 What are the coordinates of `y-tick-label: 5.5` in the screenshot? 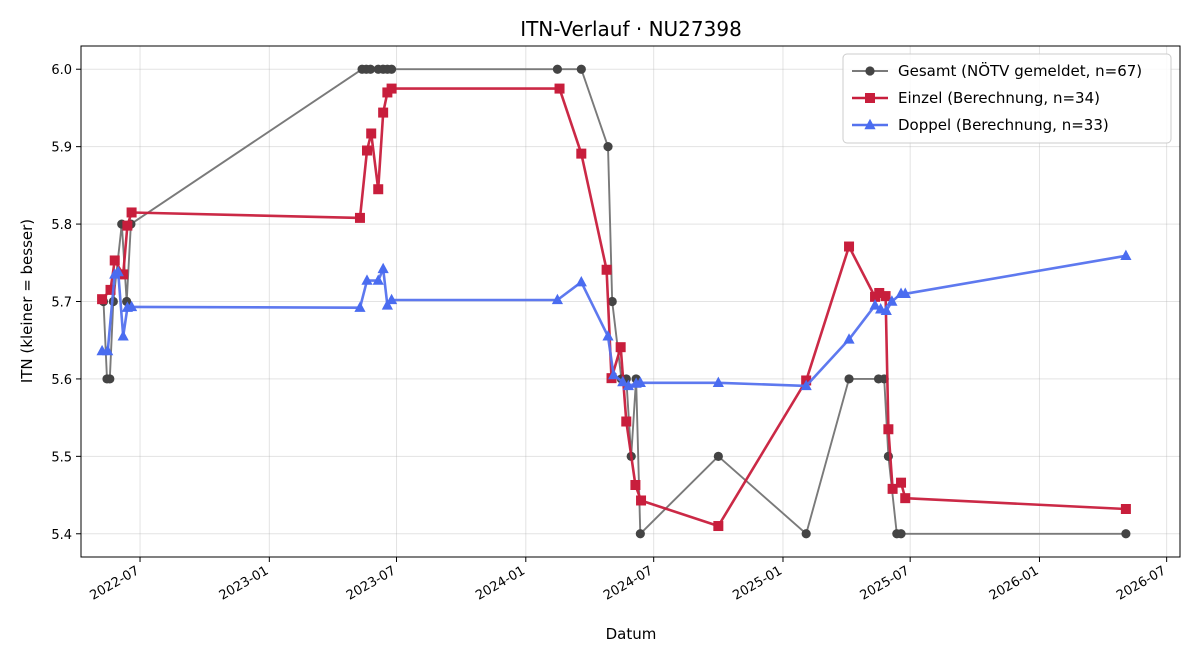 It's located at (61, 457).